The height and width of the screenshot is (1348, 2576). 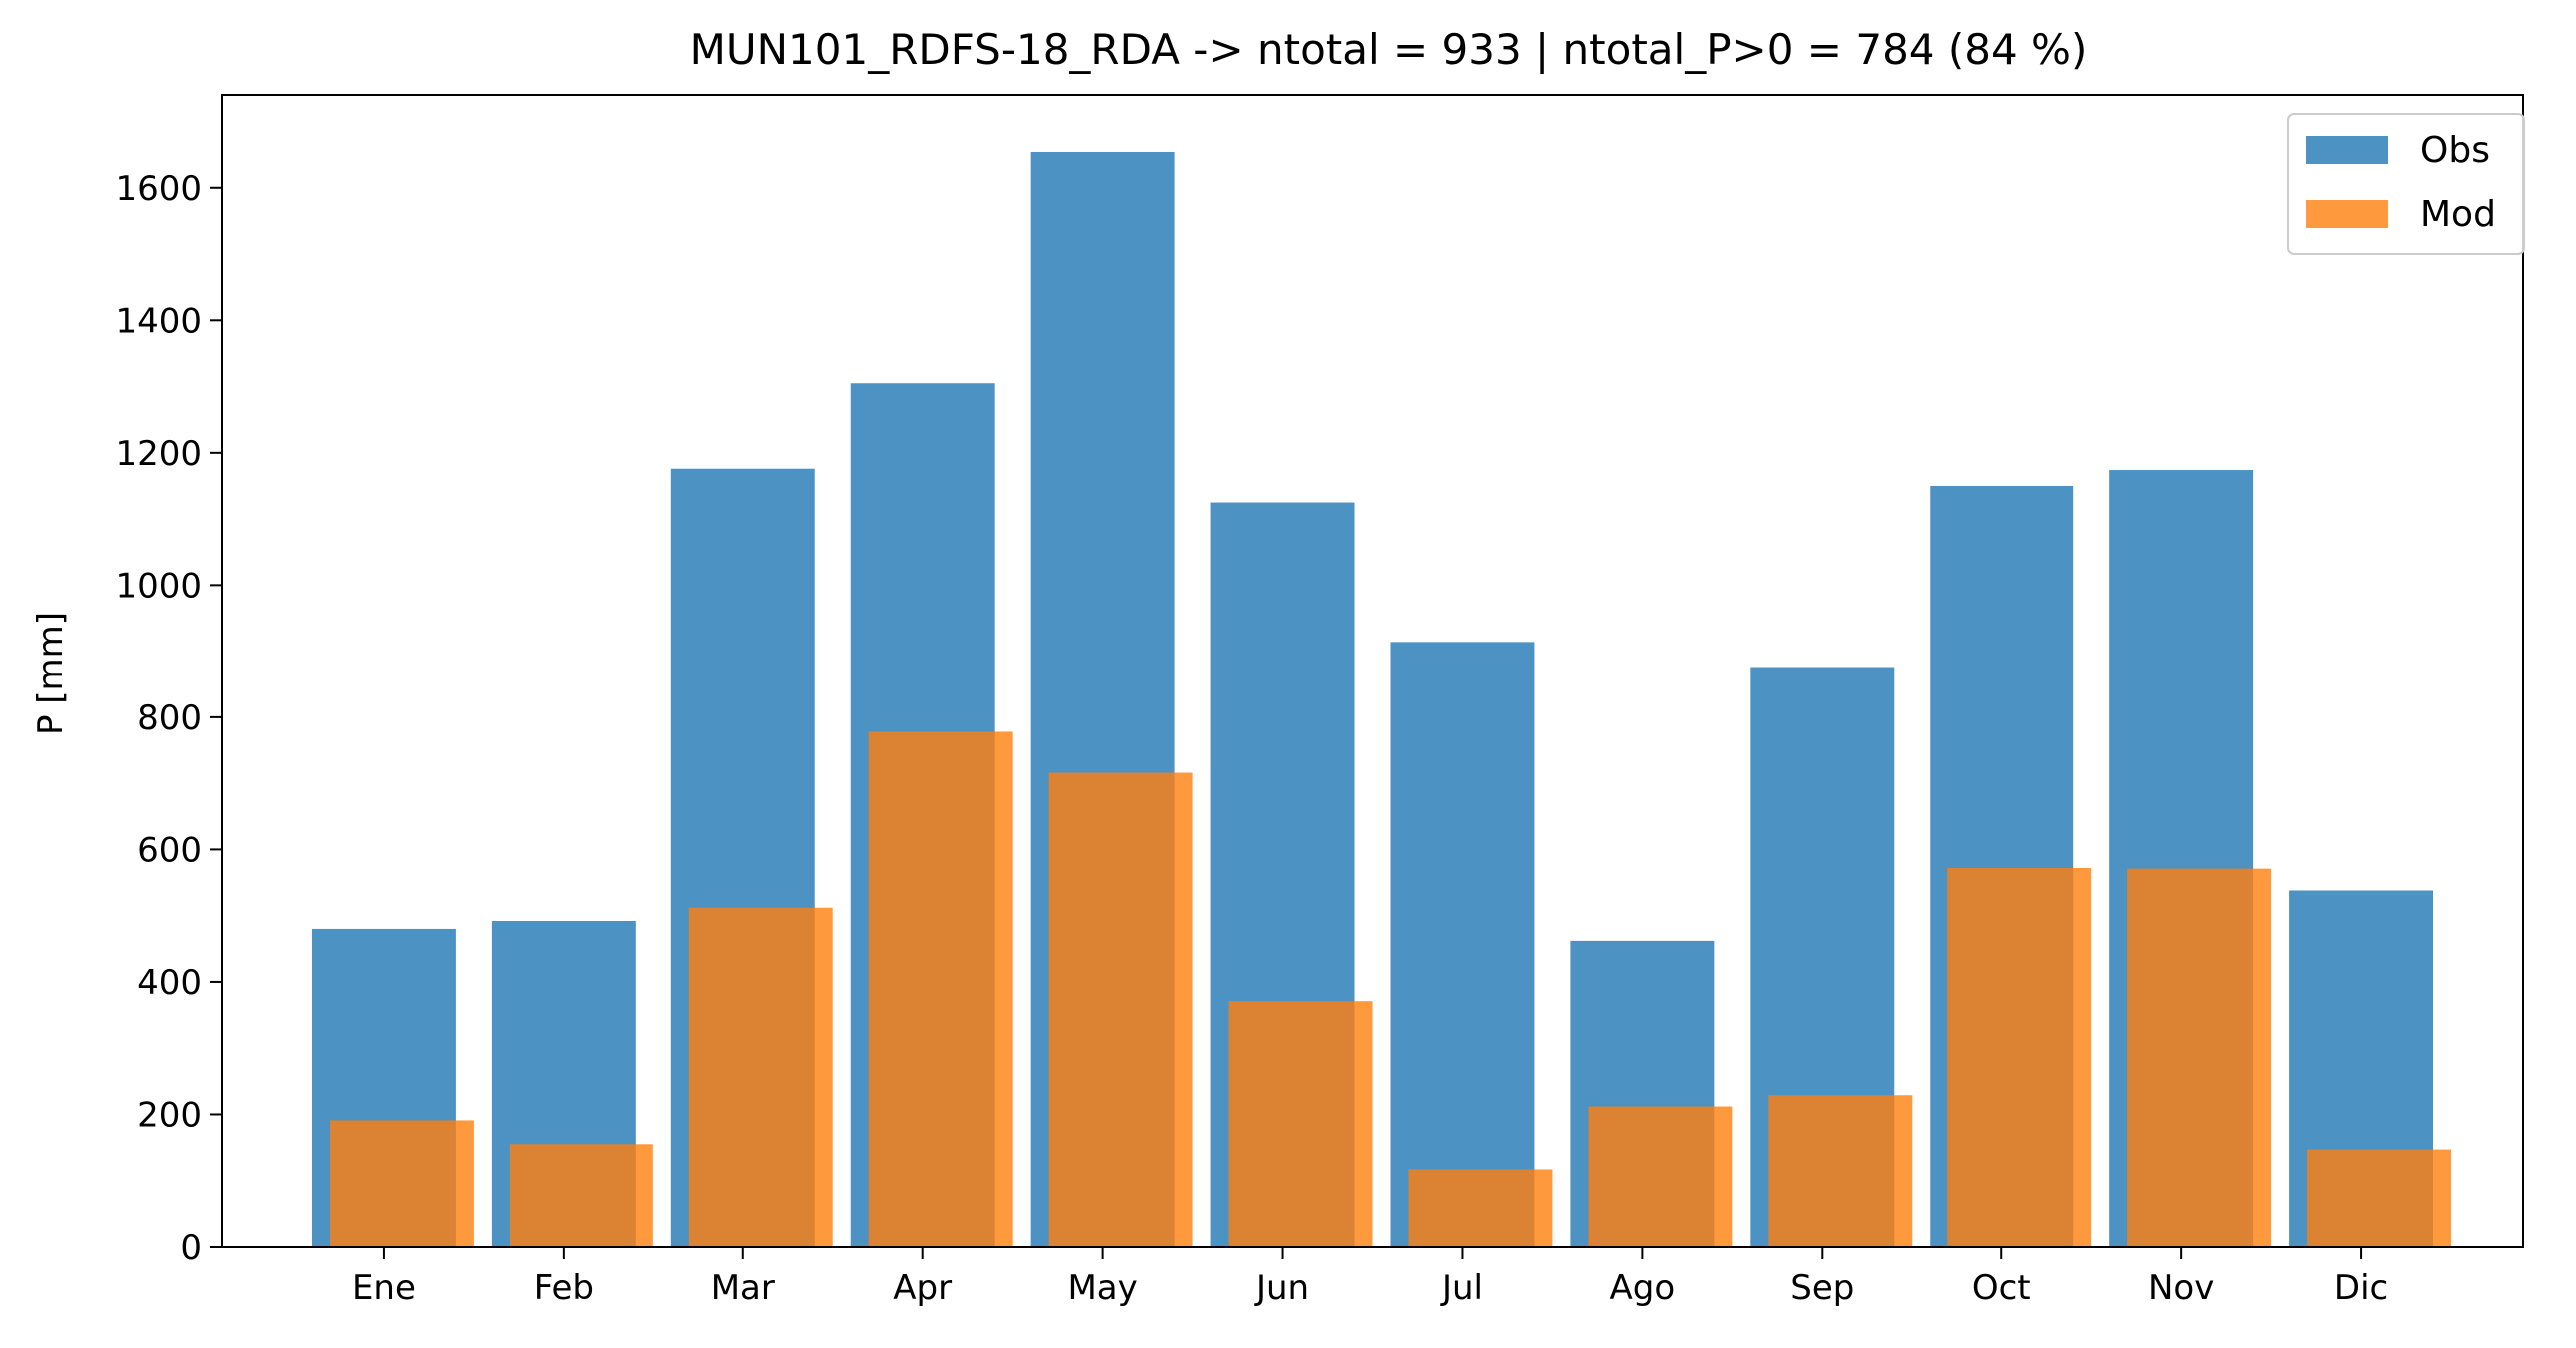 I want to click on bar-mod-ago, so click(x=1660, y=1176).